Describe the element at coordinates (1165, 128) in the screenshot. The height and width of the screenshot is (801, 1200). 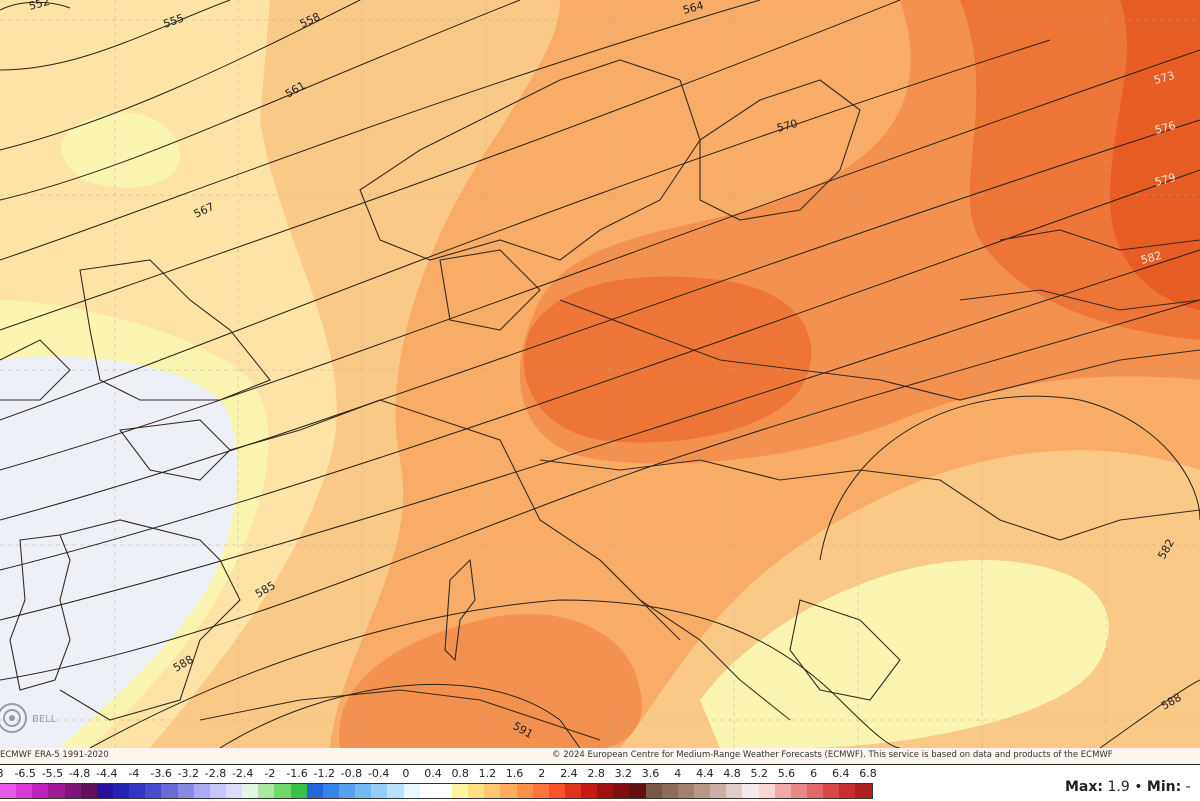
I see `svg-text: 576` at that location.